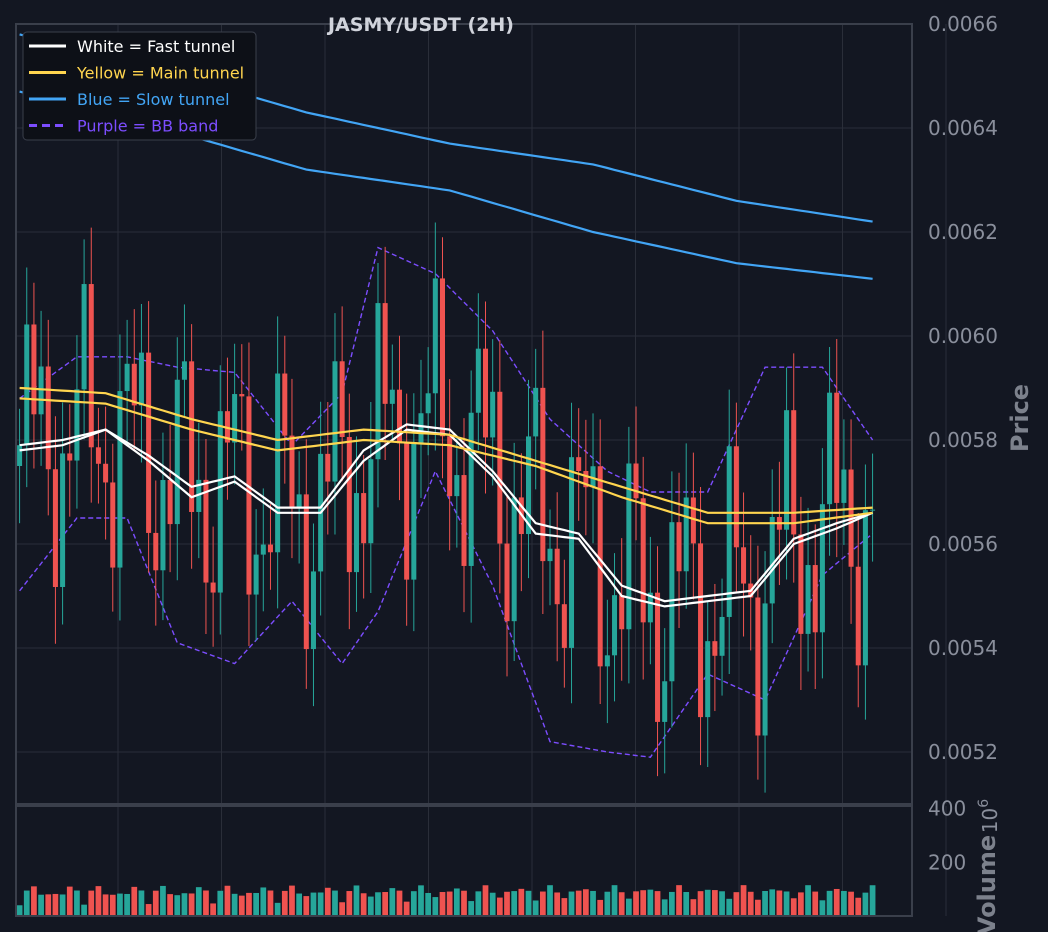 The image size is (1048, 932). What do you see at coordinates (1020, 418) in the screenshot?
I see `price-axis-label: Price` at bounding box center [1020, 418].